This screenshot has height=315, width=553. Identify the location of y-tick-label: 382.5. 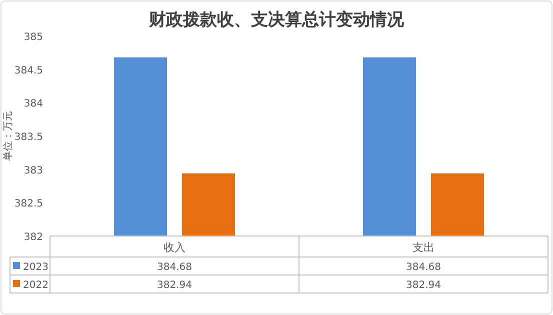
(28, 204).